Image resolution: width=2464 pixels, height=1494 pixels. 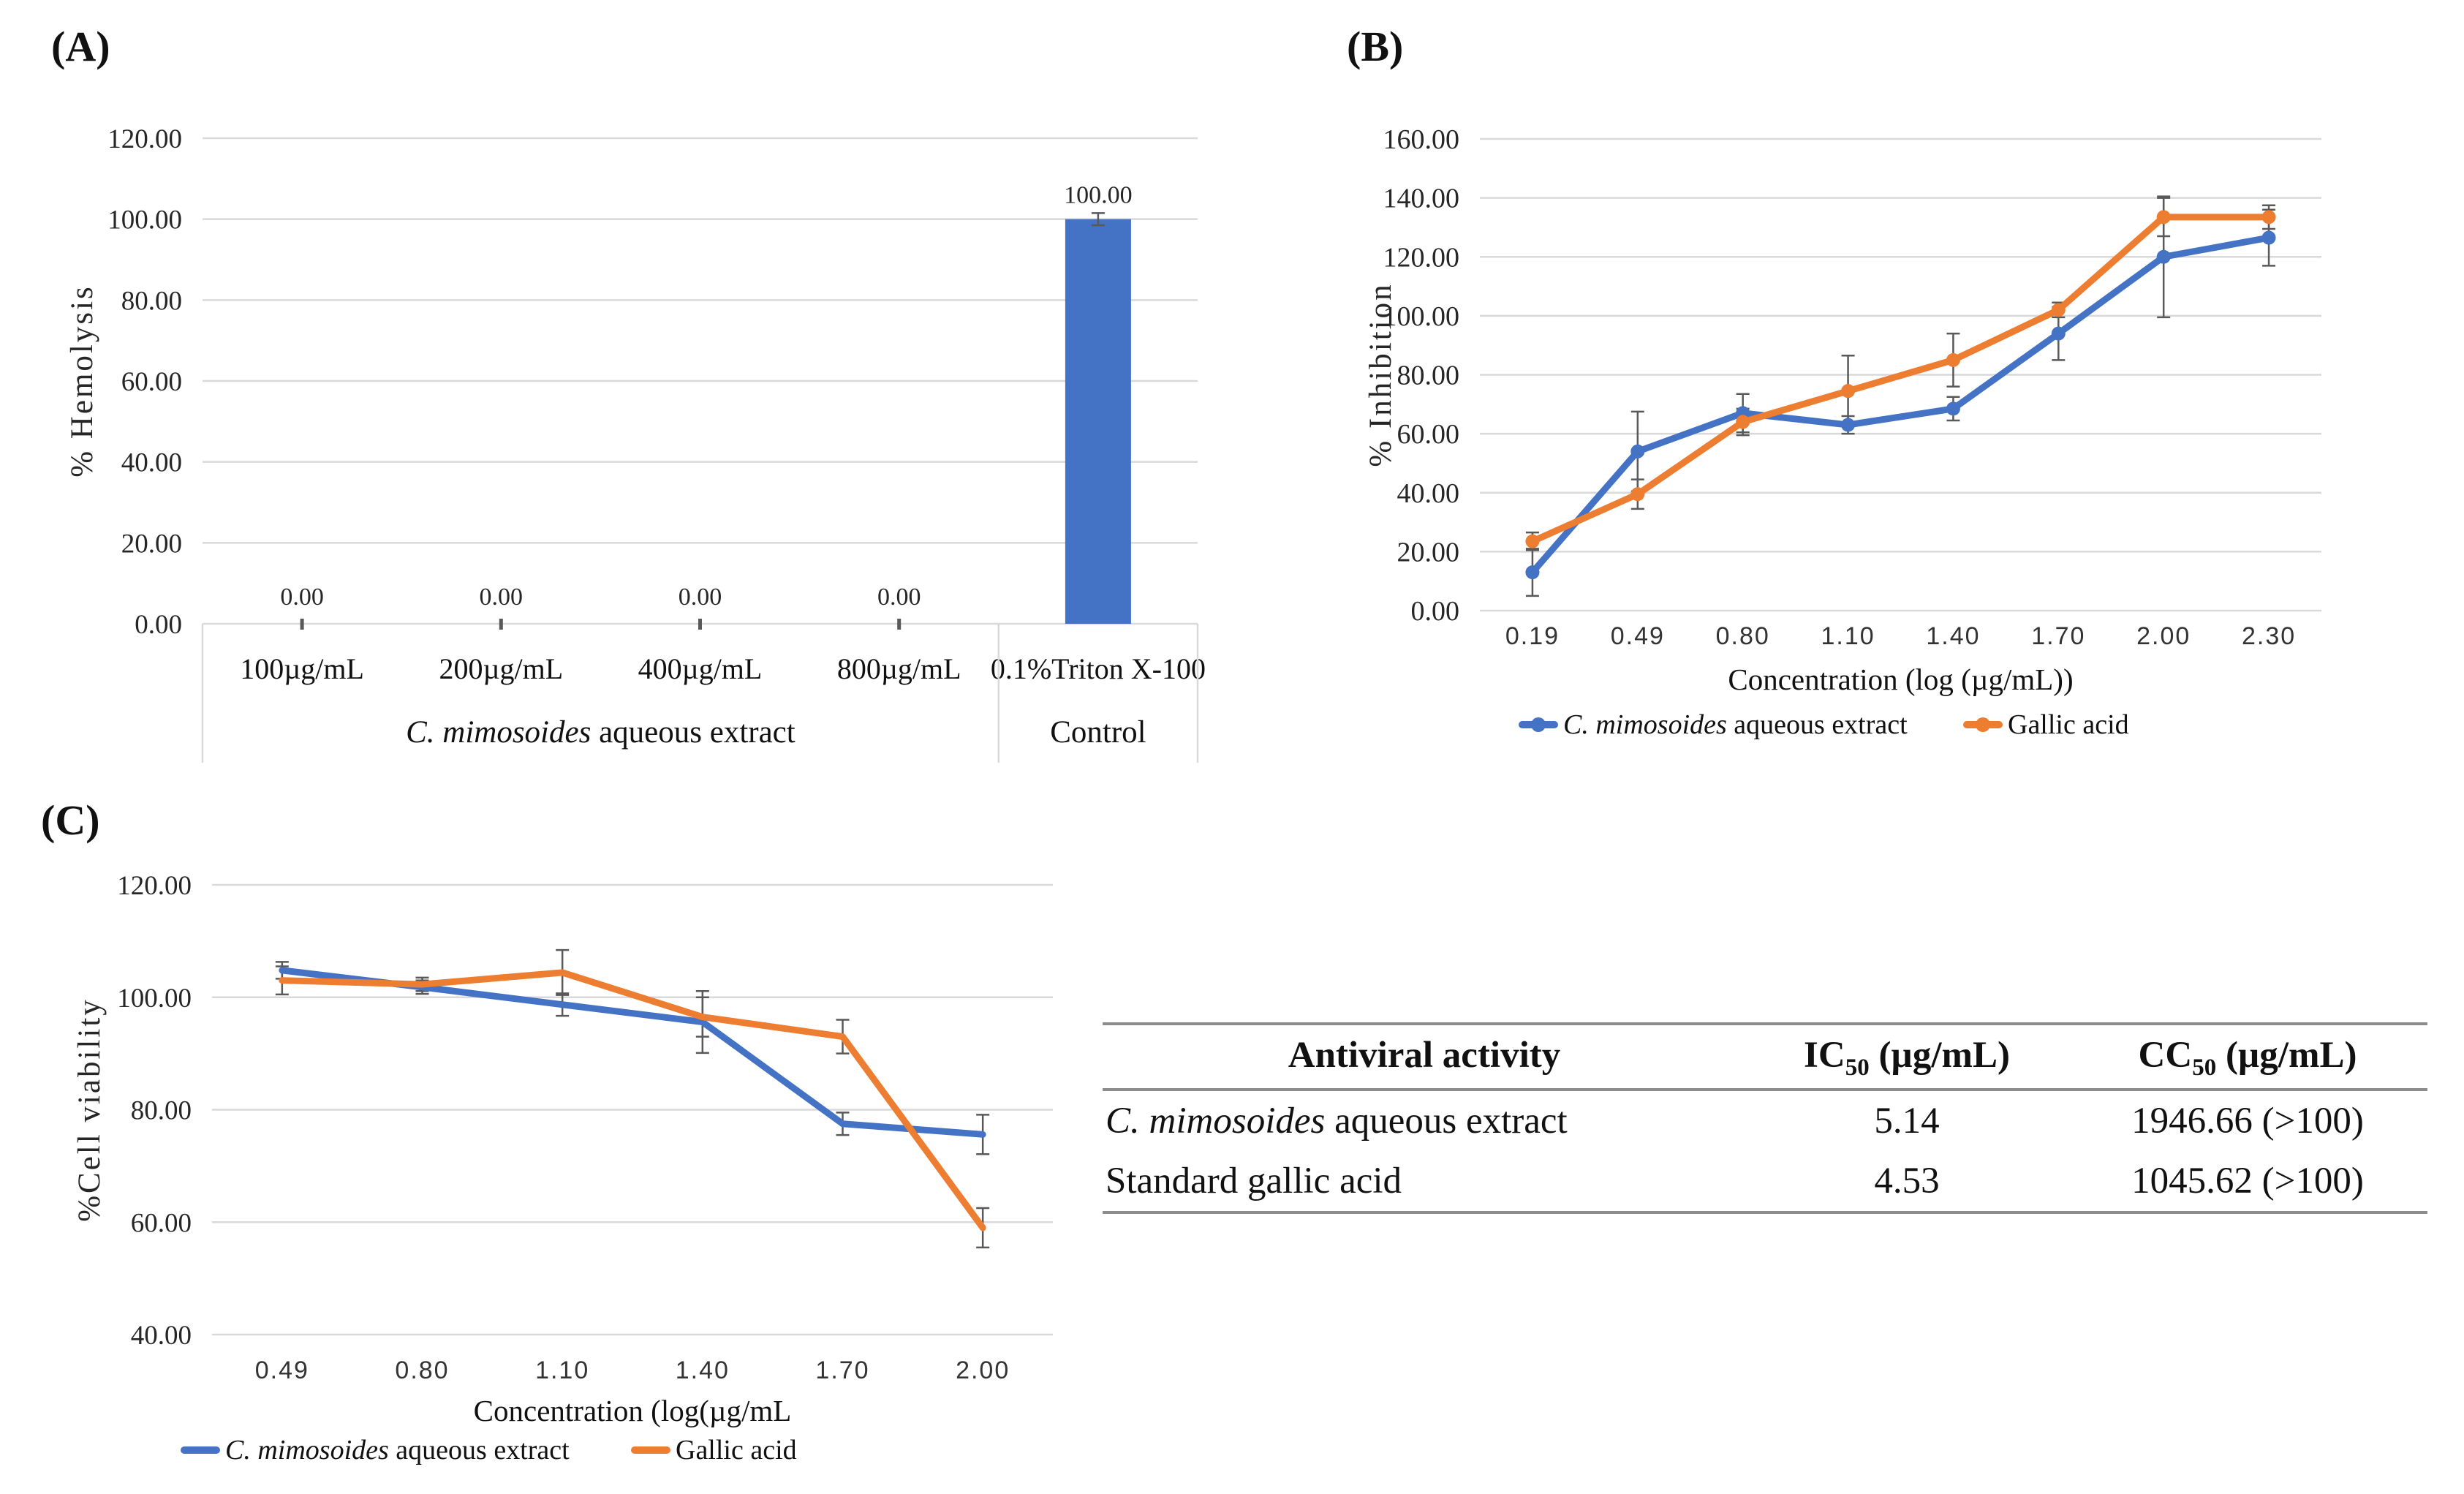 I want to click on svg-text: %Cell viability, so click(x=89, y=1109).